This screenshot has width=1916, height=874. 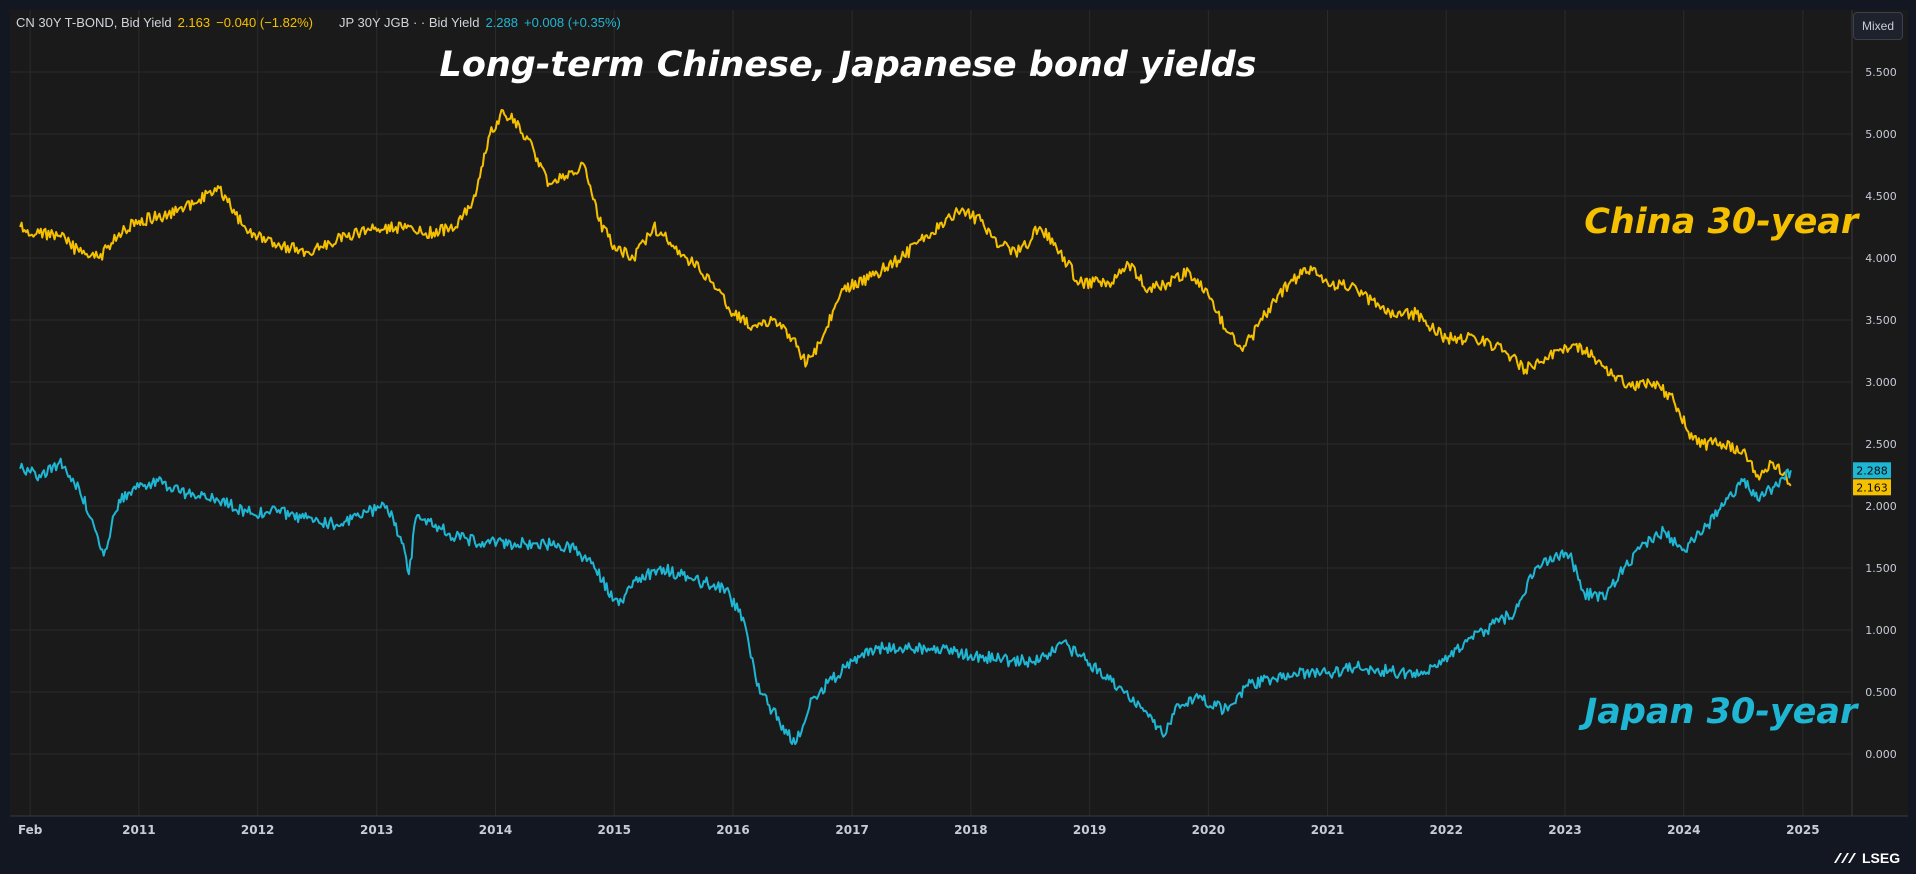 What do you see at coordinates (1208, 830) in the screenshot?
I see `x-tick-label: 2020` at bounding box center [1208, 830].